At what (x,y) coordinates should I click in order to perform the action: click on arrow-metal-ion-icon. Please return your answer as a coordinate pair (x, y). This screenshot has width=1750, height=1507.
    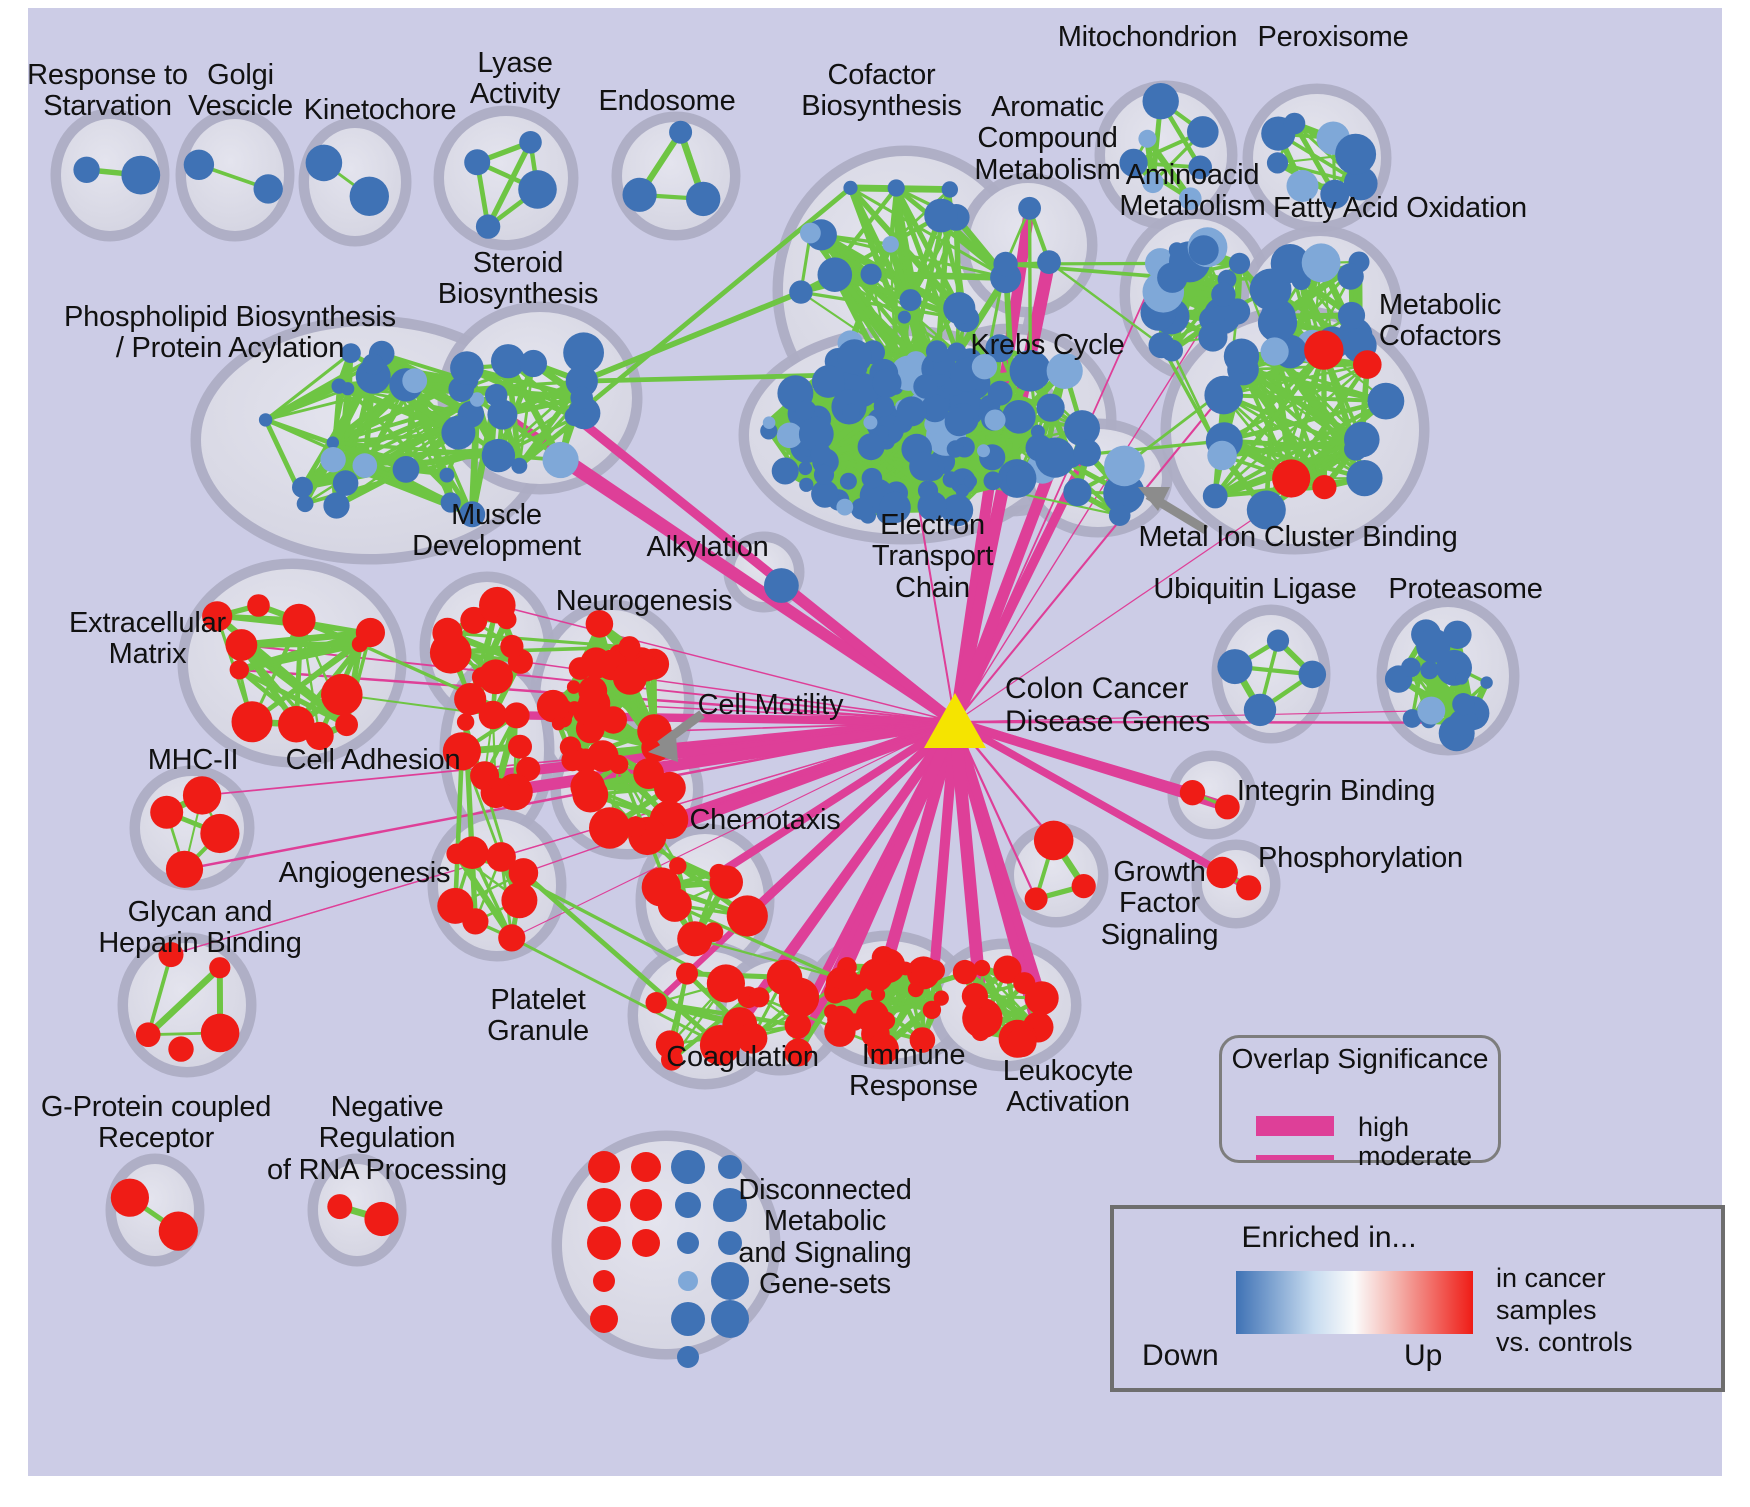
    Looking at the image, I should click on (1173, 510).